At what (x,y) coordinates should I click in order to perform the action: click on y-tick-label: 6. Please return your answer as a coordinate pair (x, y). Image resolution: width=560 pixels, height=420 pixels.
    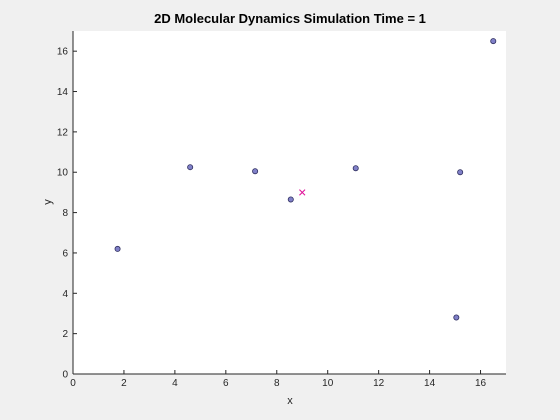
    Looking at the image, I should click on (65, 253).